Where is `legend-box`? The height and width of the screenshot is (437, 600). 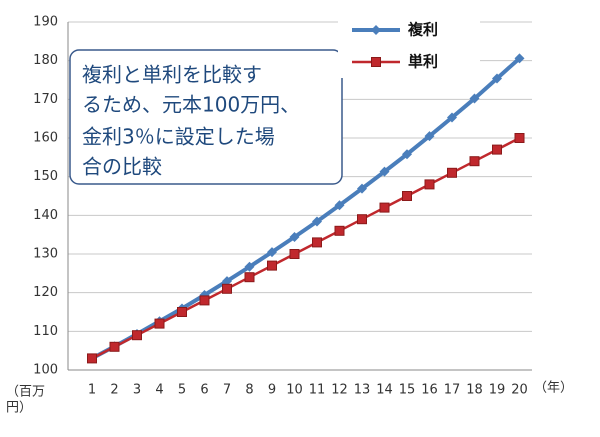
legend-box is located at coordinates (409, 45).